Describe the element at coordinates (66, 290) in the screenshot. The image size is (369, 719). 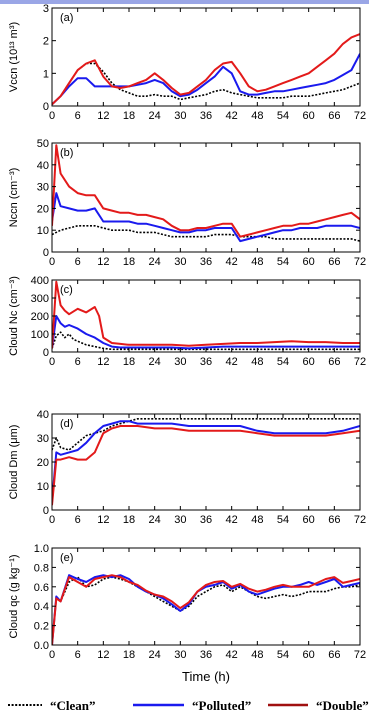
I see `panel-label: (c)` at that location.